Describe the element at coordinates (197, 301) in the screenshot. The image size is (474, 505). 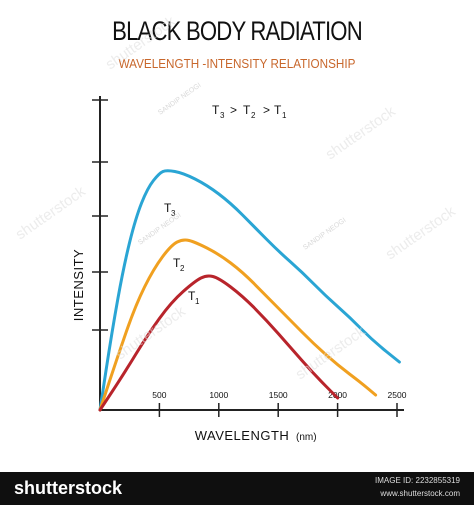
I see `series-label-sub-t1: 1` at that location.